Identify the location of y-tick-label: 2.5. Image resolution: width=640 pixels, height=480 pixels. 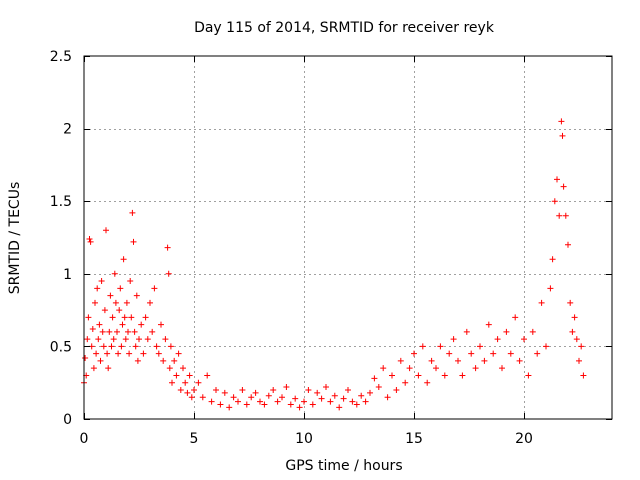
(61, 57).